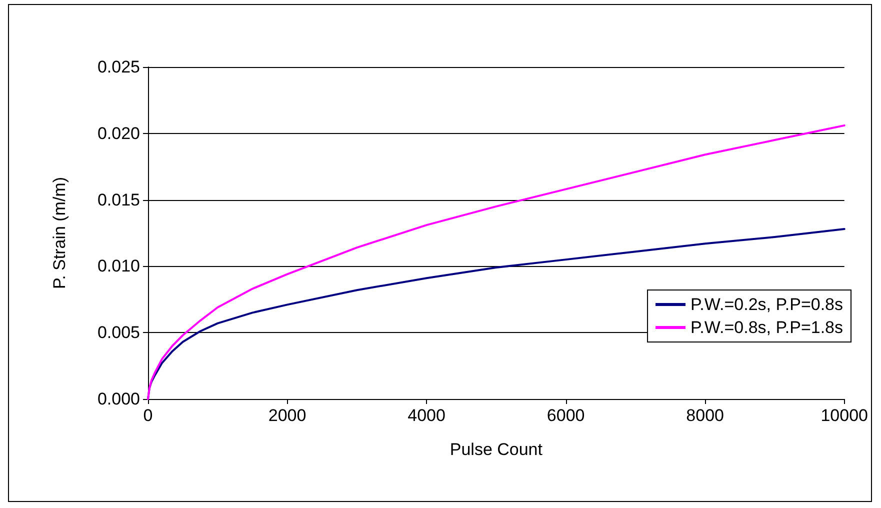 The image size is (881, 508). What do you see at coordinates (118, 332) in the screenshot?
I see `y-tick-label: 0.005` at bounding box center [118, 332].